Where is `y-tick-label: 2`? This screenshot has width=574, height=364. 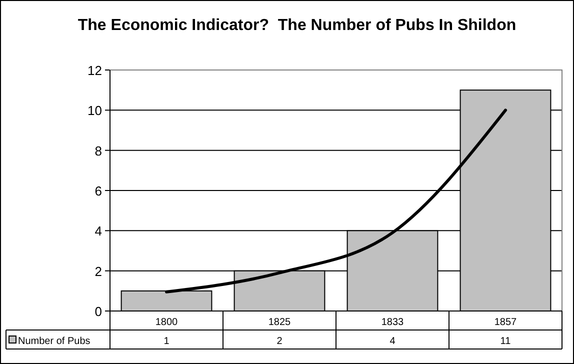 y-tick-label: 2 is located at coordinates (98, 271).